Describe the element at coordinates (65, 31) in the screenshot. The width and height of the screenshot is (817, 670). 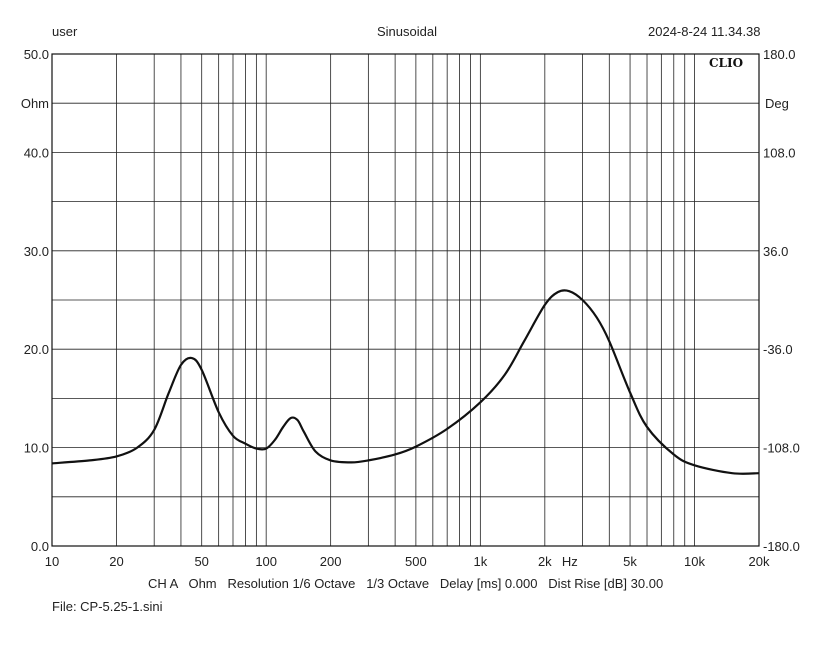
I see `user-label: user` at that location.